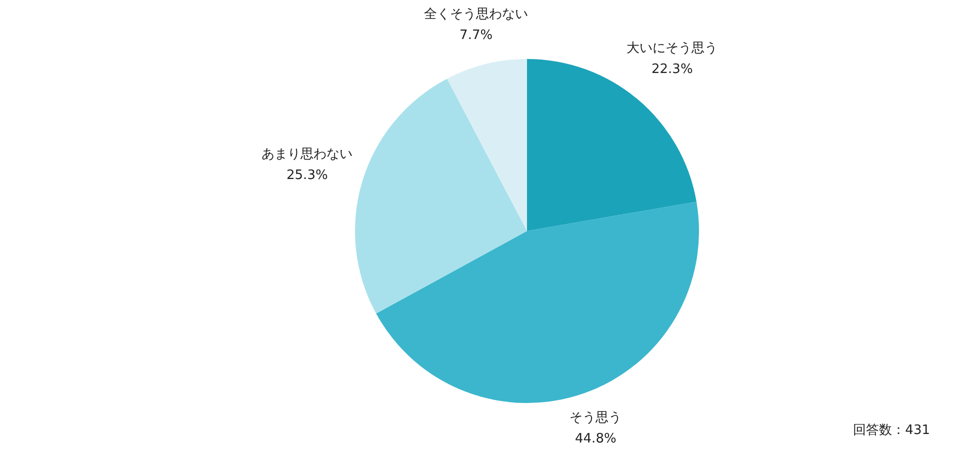 The width and height of the screenshot is (976, 459). Describe the element at coordinates (476, 14) in the screenshot. I see `slice-label: 全くそう思わない` at that location.